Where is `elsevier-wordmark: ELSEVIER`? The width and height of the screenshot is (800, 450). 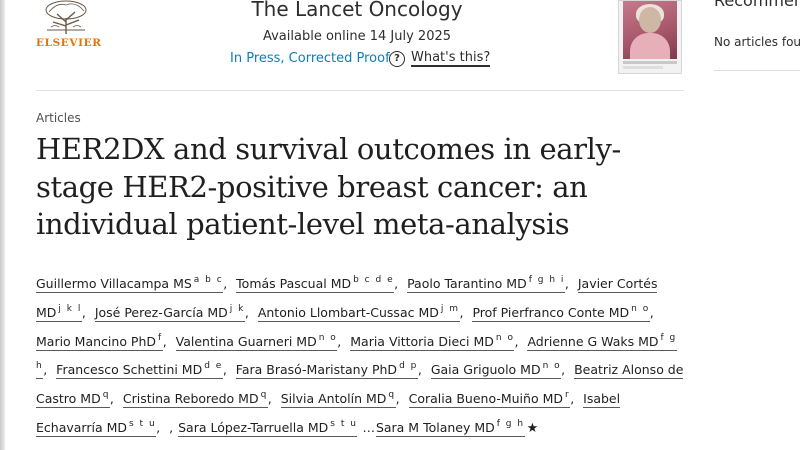
elsevier-wordmark: ELSEVIER is located at coordinates (69, 43).